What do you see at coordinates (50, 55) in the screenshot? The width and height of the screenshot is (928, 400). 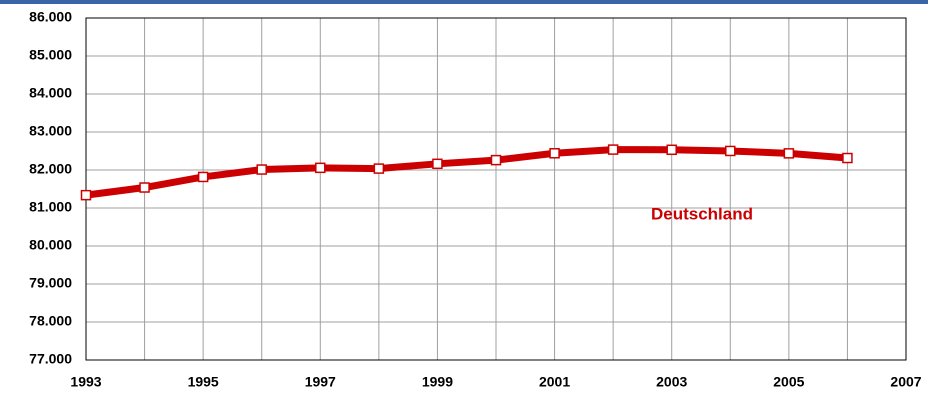 I see `y-tick-label: 85.000` at bounding box center [50, 55].